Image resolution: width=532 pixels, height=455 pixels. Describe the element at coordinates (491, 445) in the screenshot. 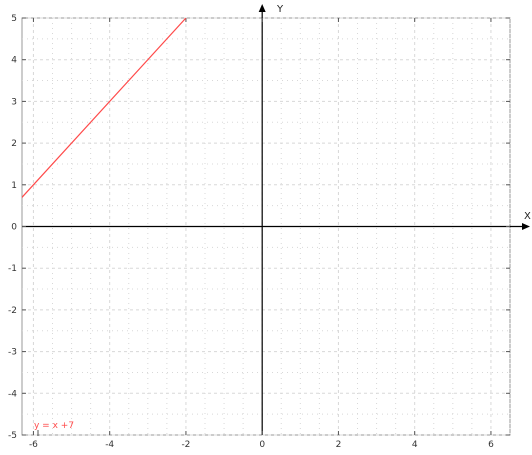

I see `x-tick-label: 6` at that location.